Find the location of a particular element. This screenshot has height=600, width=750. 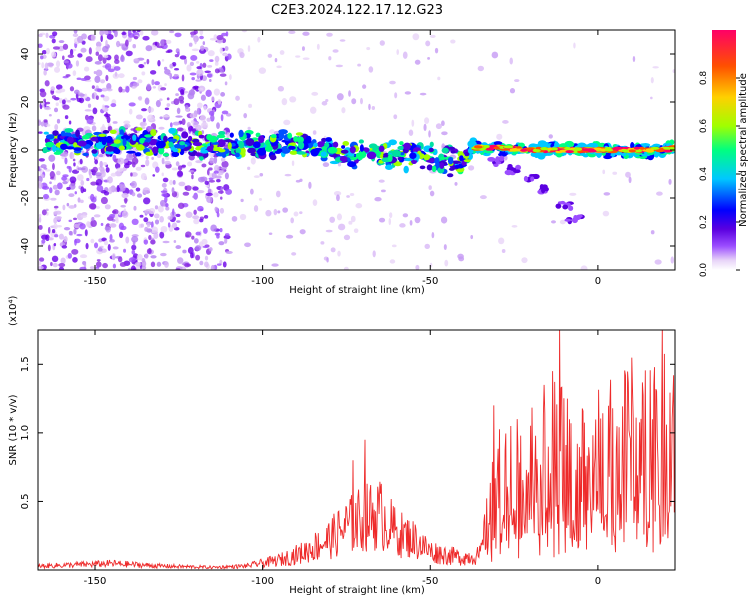

y-tick-label: 0.5 is located at coordinates (25, 501).